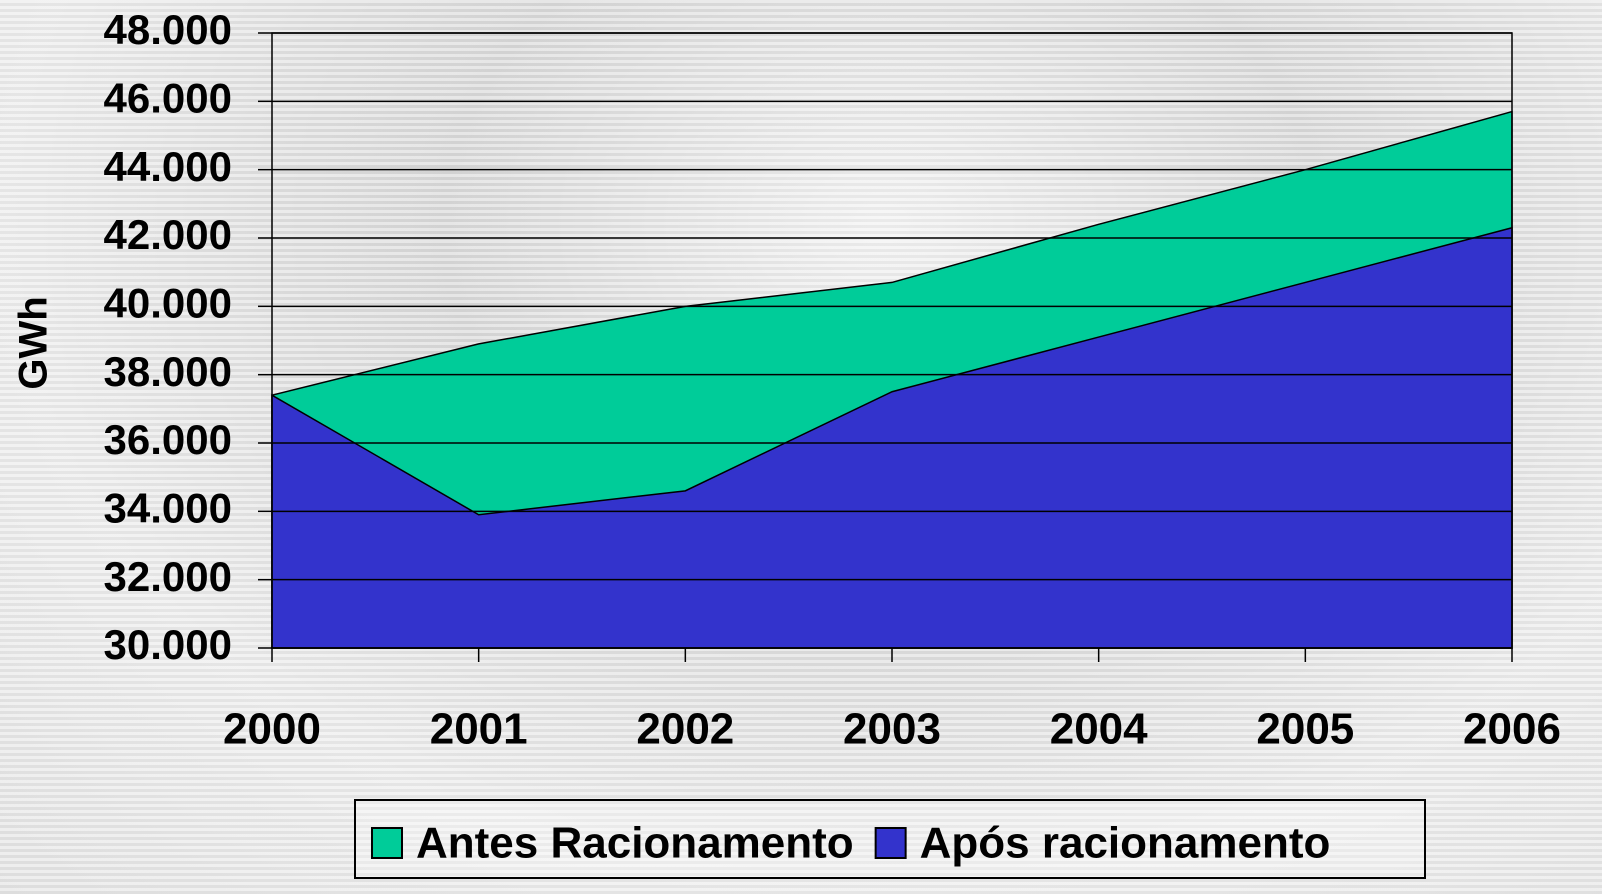 The width and height of the screenshot is (1602, 894). What do you see at coordinates (892, 729) in the screenshot?
I see `x-tick-label: 2003` at bounding box center [892, 729].